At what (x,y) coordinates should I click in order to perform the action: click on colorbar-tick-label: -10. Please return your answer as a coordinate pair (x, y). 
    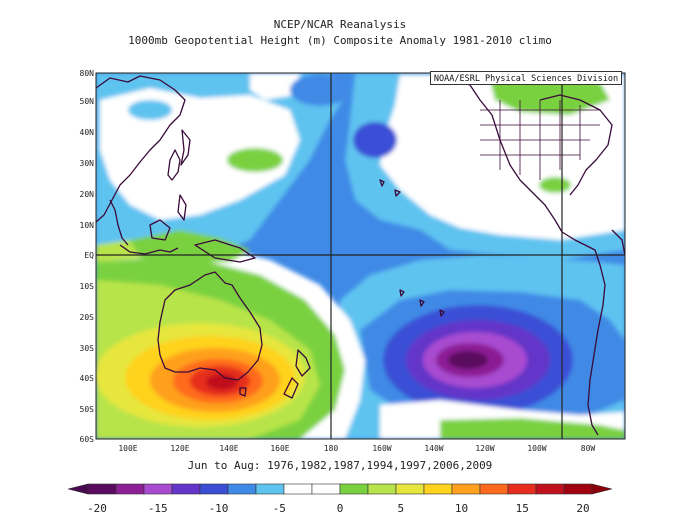
    Looking at the image, I should click on (219, 508).